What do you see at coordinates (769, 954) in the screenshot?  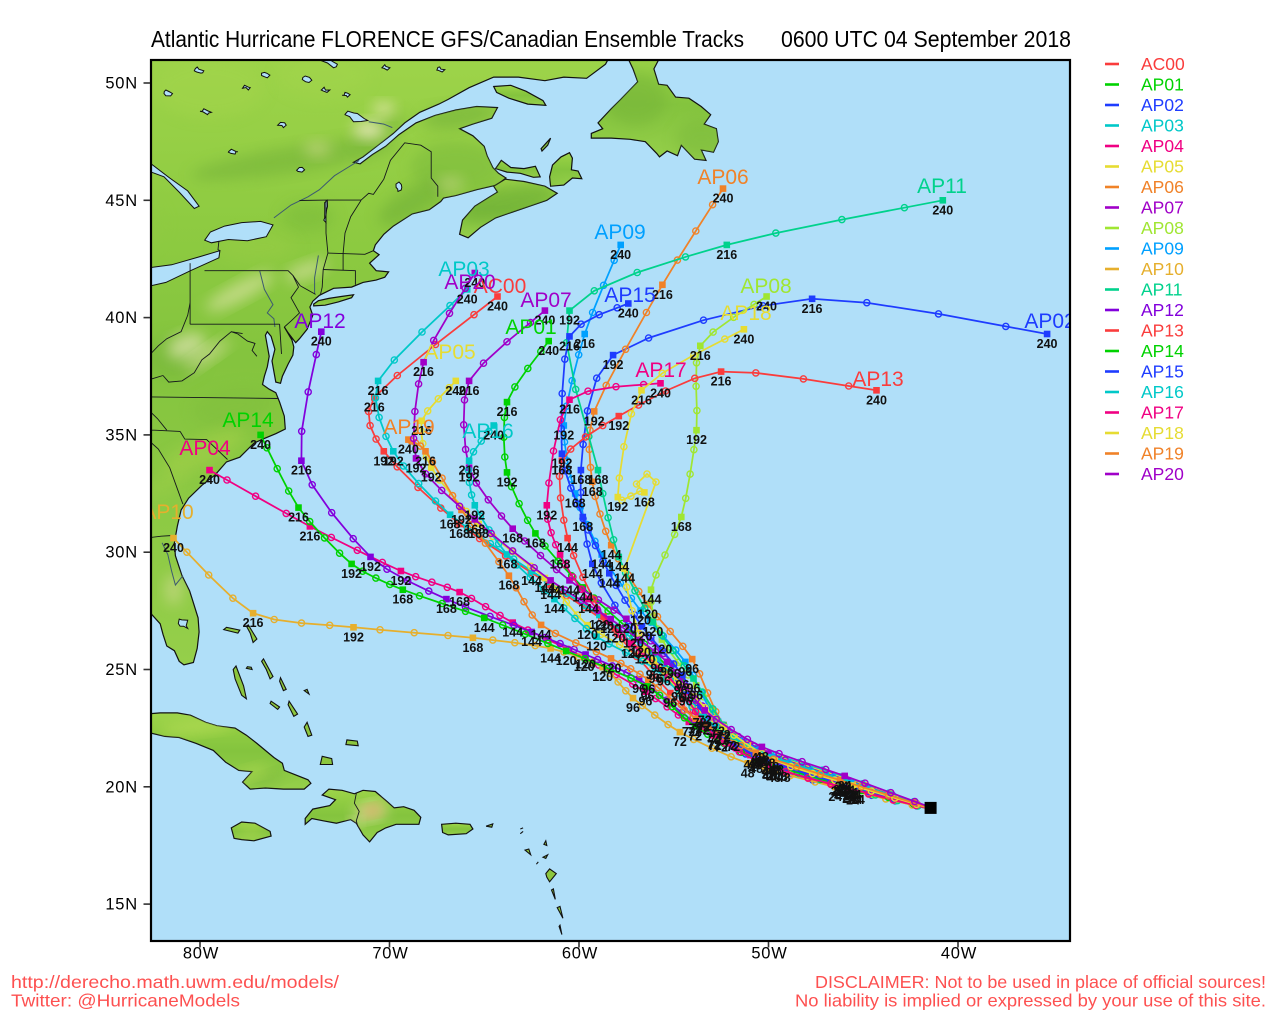 I see `svg-text: 50W` at bounding box center [769, 954].